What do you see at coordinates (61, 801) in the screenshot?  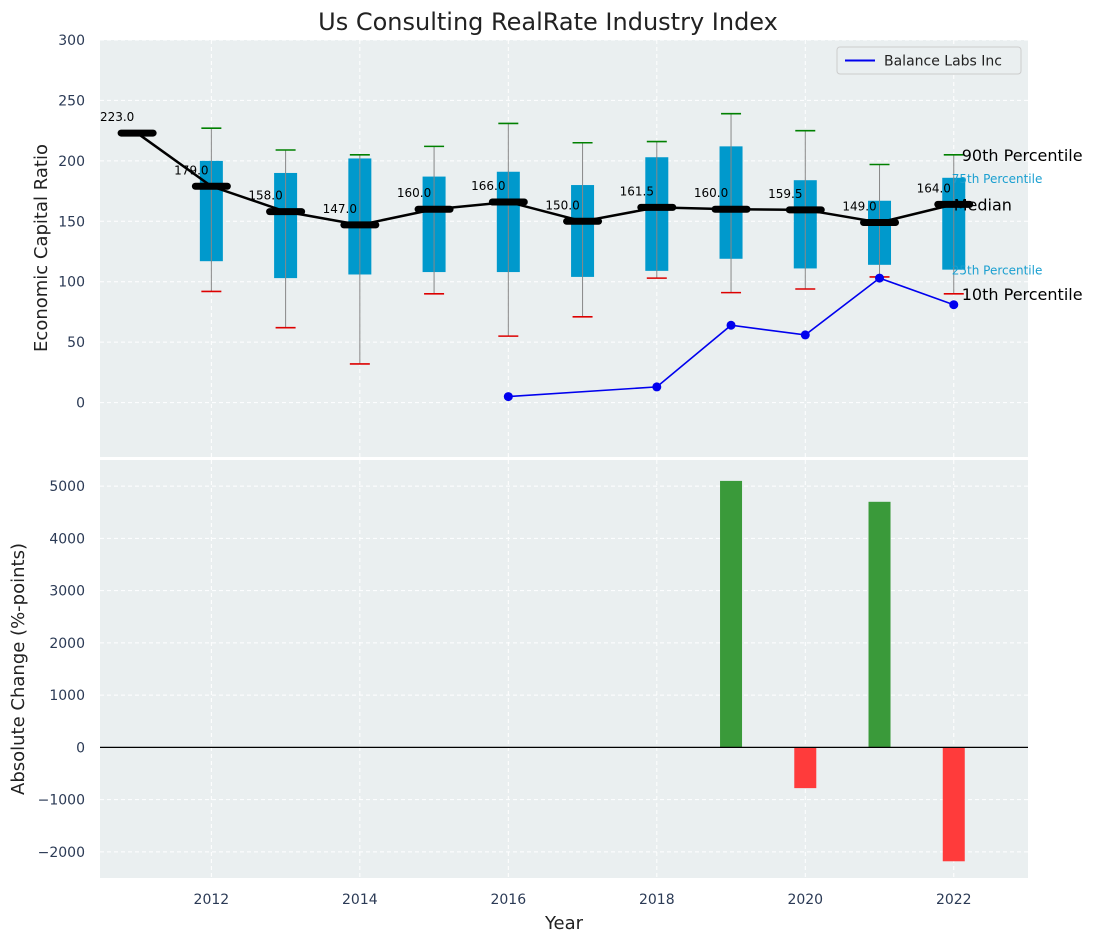 I see `bottom-y-tick-label: −1000` at bounding box center [61, 801].